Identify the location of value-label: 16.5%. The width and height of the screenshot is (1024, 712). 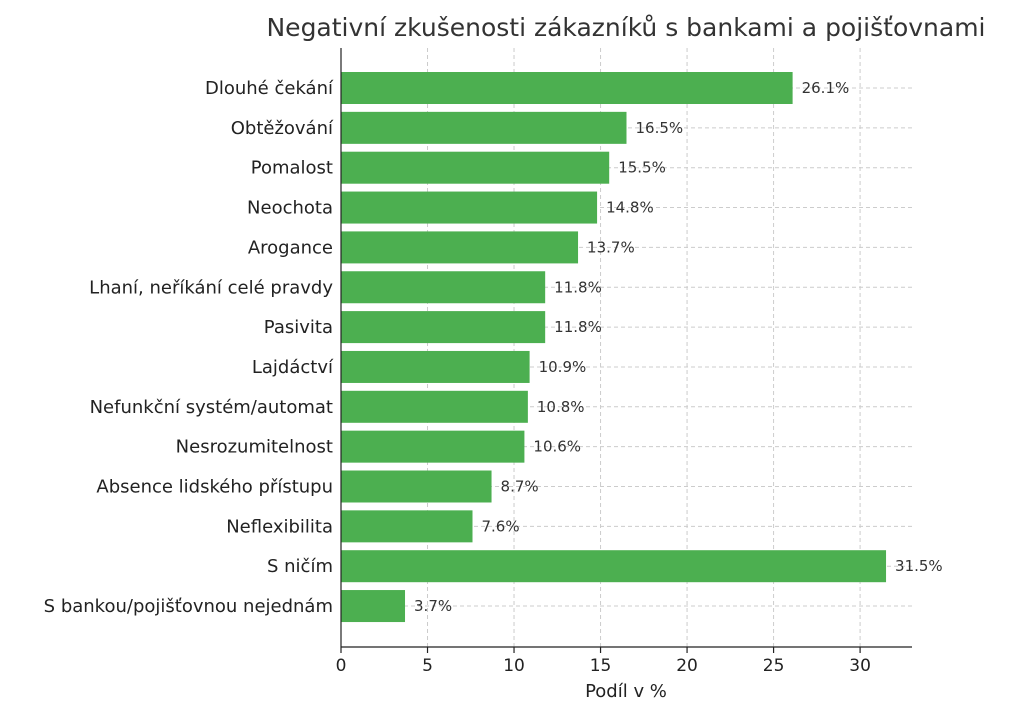
(660, 128).